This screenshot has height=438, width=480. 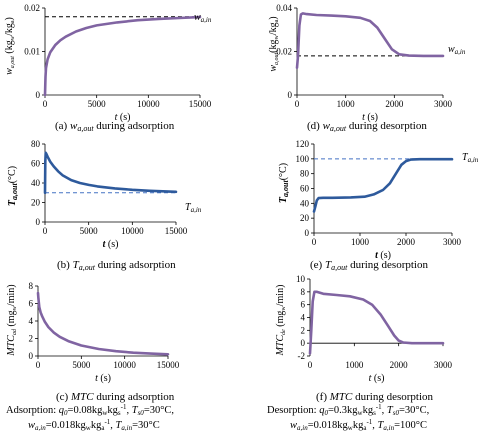 I want to click on note-adsorption-line2: wa,in=0.018kgwkga-1, Ta,in=30°C, so click(x=94, y=425).